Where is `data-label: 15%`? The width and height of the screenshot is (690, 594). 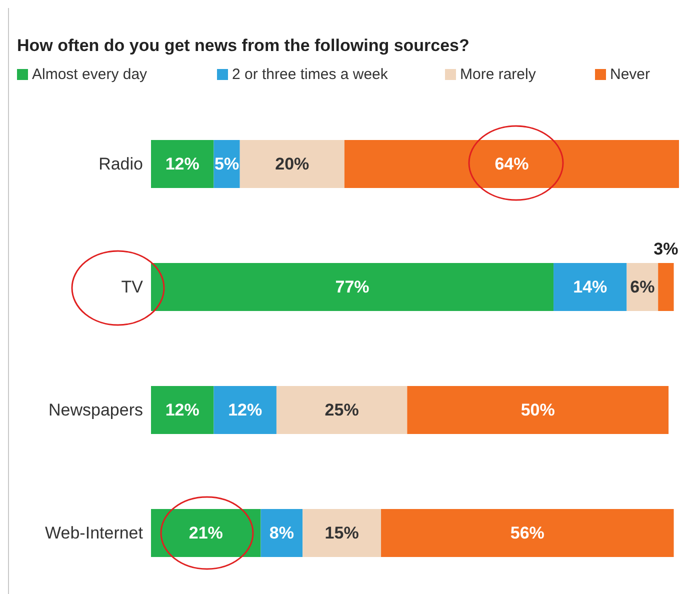 data-label: 15% is located at coordinates (341, 533).